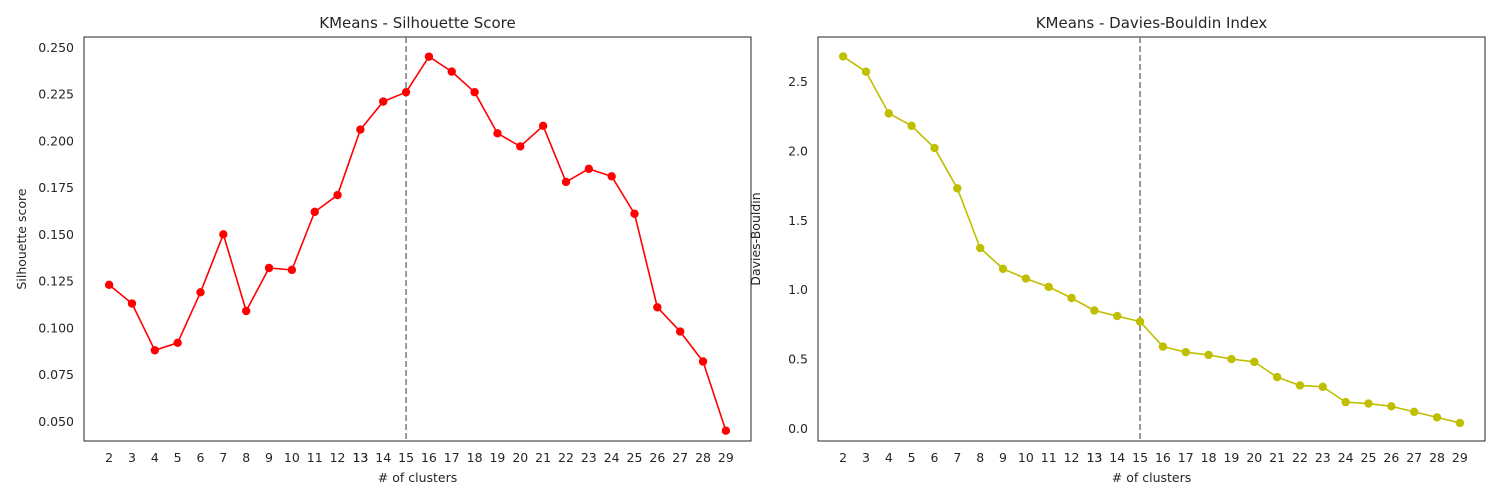 Image resolution: width=1500 pixels, height=500 pixels. Describe the element at coordinates (292, 457) in the screenshot. I see `x-tick-label: 10` at that location.